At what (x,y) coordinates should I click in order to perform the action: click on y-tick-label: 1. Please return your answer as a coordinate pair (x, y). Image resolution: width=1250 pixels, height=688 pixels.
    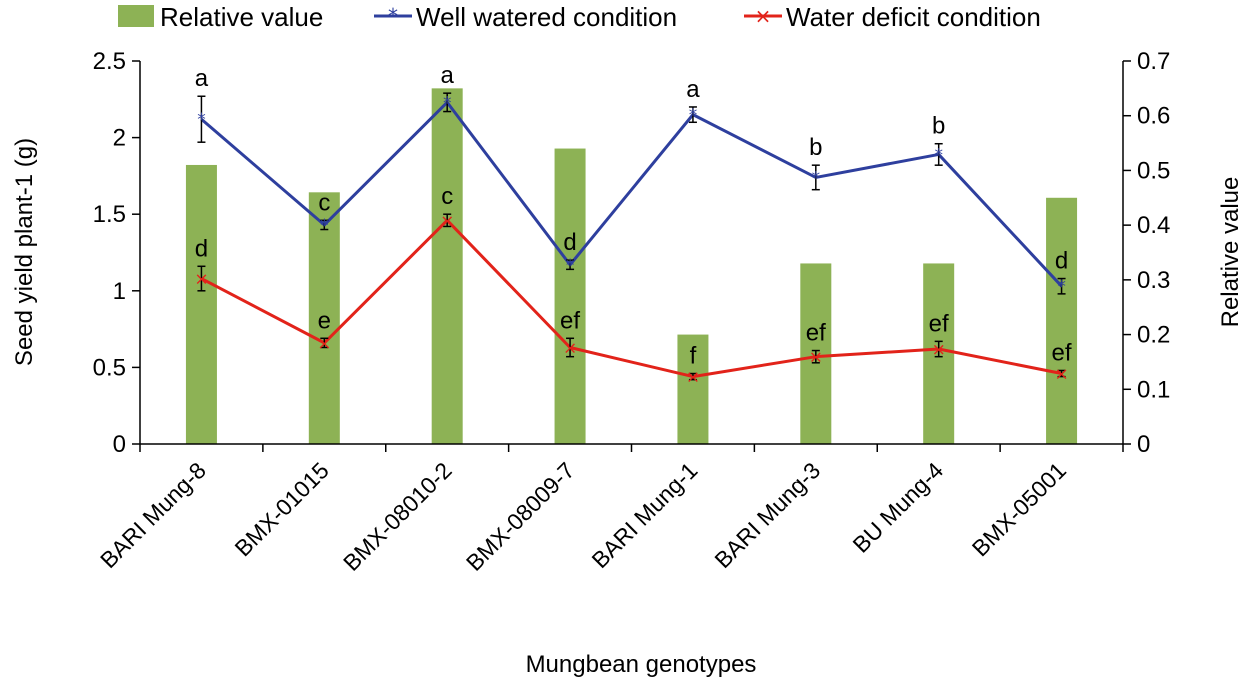
    Looking at the image, I should click on (119, 291).